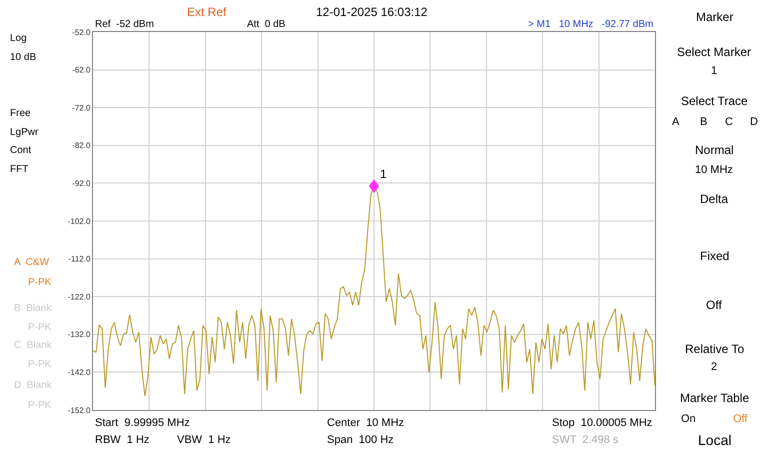 The width and height of the screenshot is (768, 450). What do you see at coordinates (754, 122) in the screenshot?
I see `text: D` at bounding box center [754, 122].